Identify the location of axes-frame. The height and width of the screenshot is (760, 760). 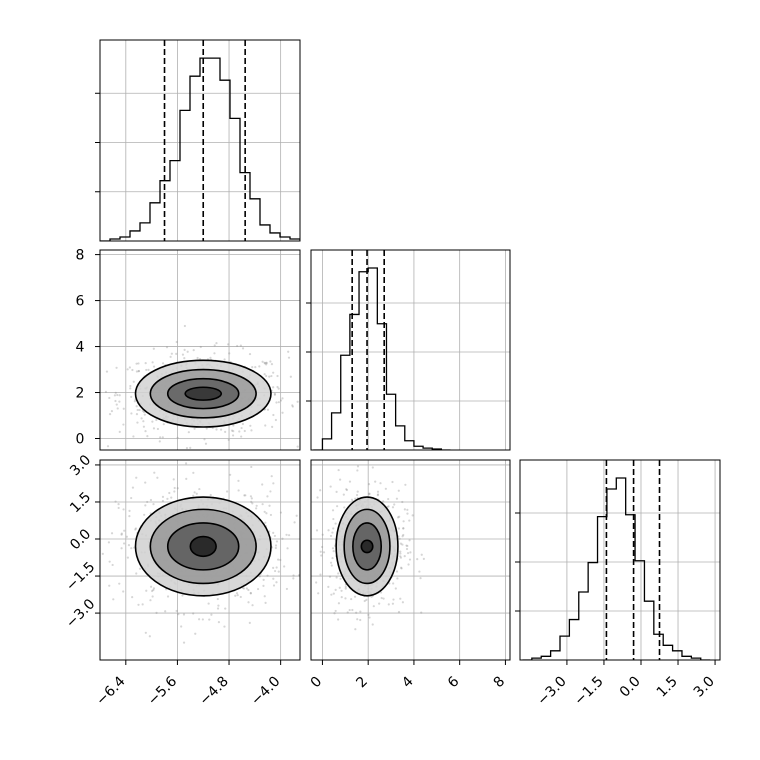
(200, 140).